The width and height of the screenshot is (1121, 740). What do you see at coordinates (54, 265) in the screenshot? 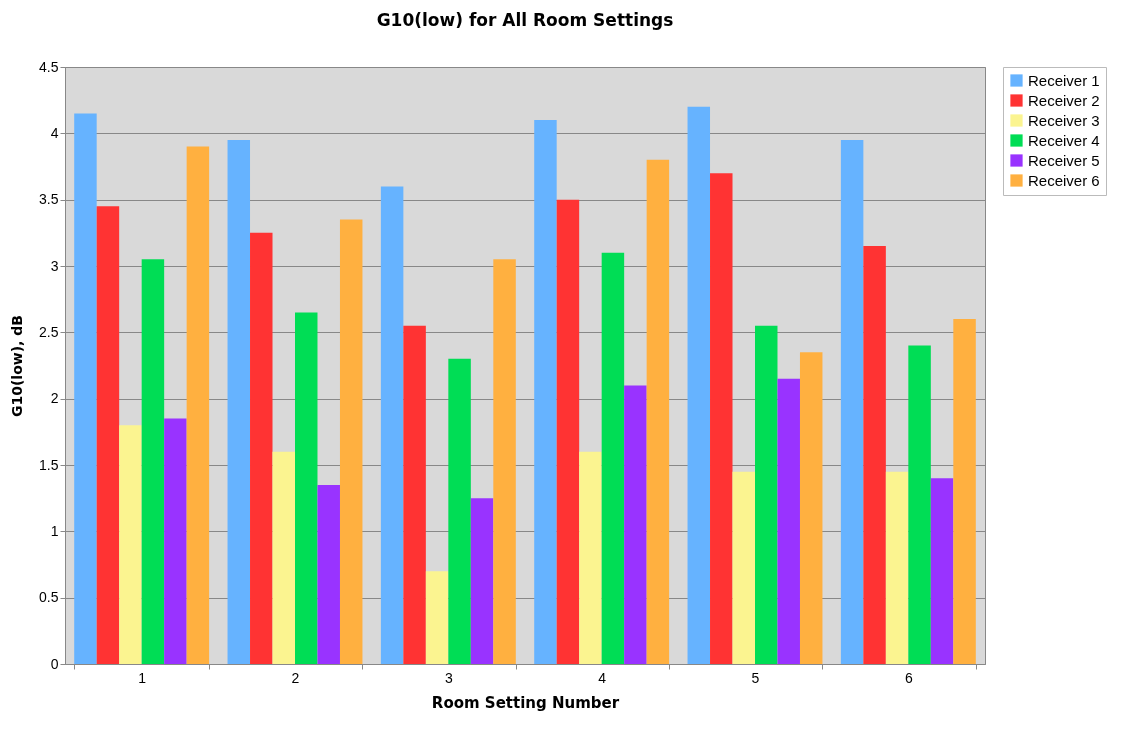
I see `y-tick-label: 3` at bounding box center [54, 265].